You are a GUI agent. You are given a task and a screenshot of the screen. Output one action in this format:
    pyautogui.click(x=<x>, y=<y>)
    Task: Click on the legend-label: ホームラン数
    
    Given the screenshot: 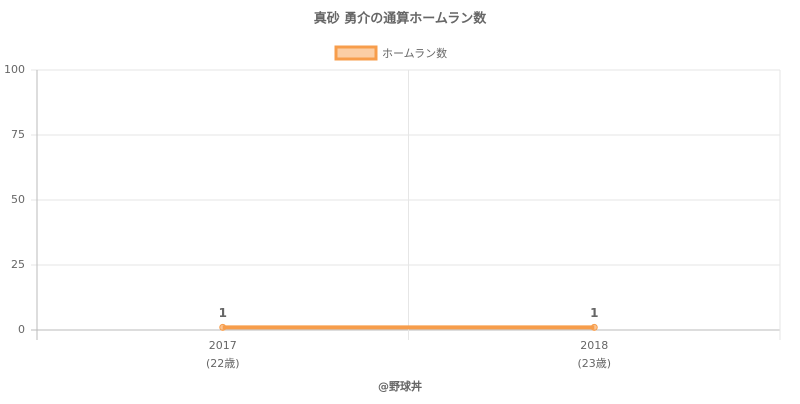 What is the action you would take?
    pyautogui.click(x=414, y=53)
    